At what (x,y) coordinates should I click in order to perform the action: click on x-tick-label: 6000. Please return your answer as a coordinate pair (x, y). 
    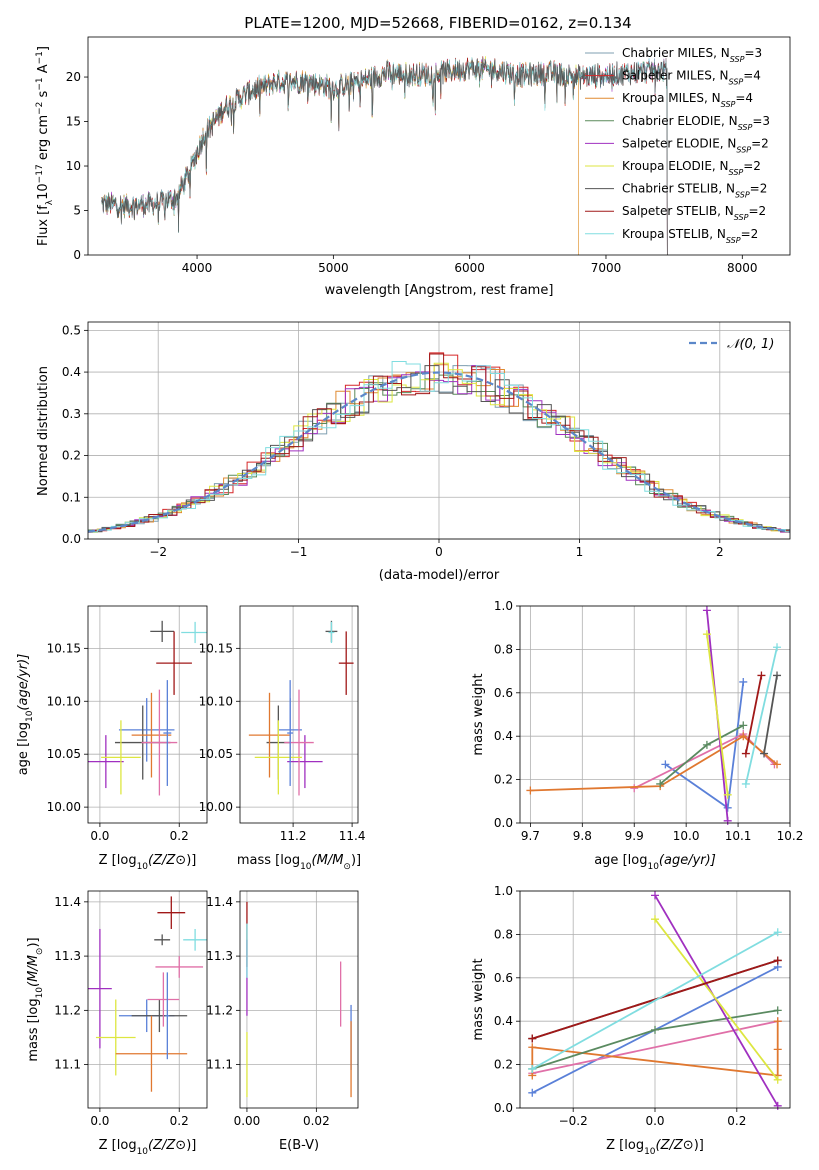
    Looking at the image, I should click on (469, 268).